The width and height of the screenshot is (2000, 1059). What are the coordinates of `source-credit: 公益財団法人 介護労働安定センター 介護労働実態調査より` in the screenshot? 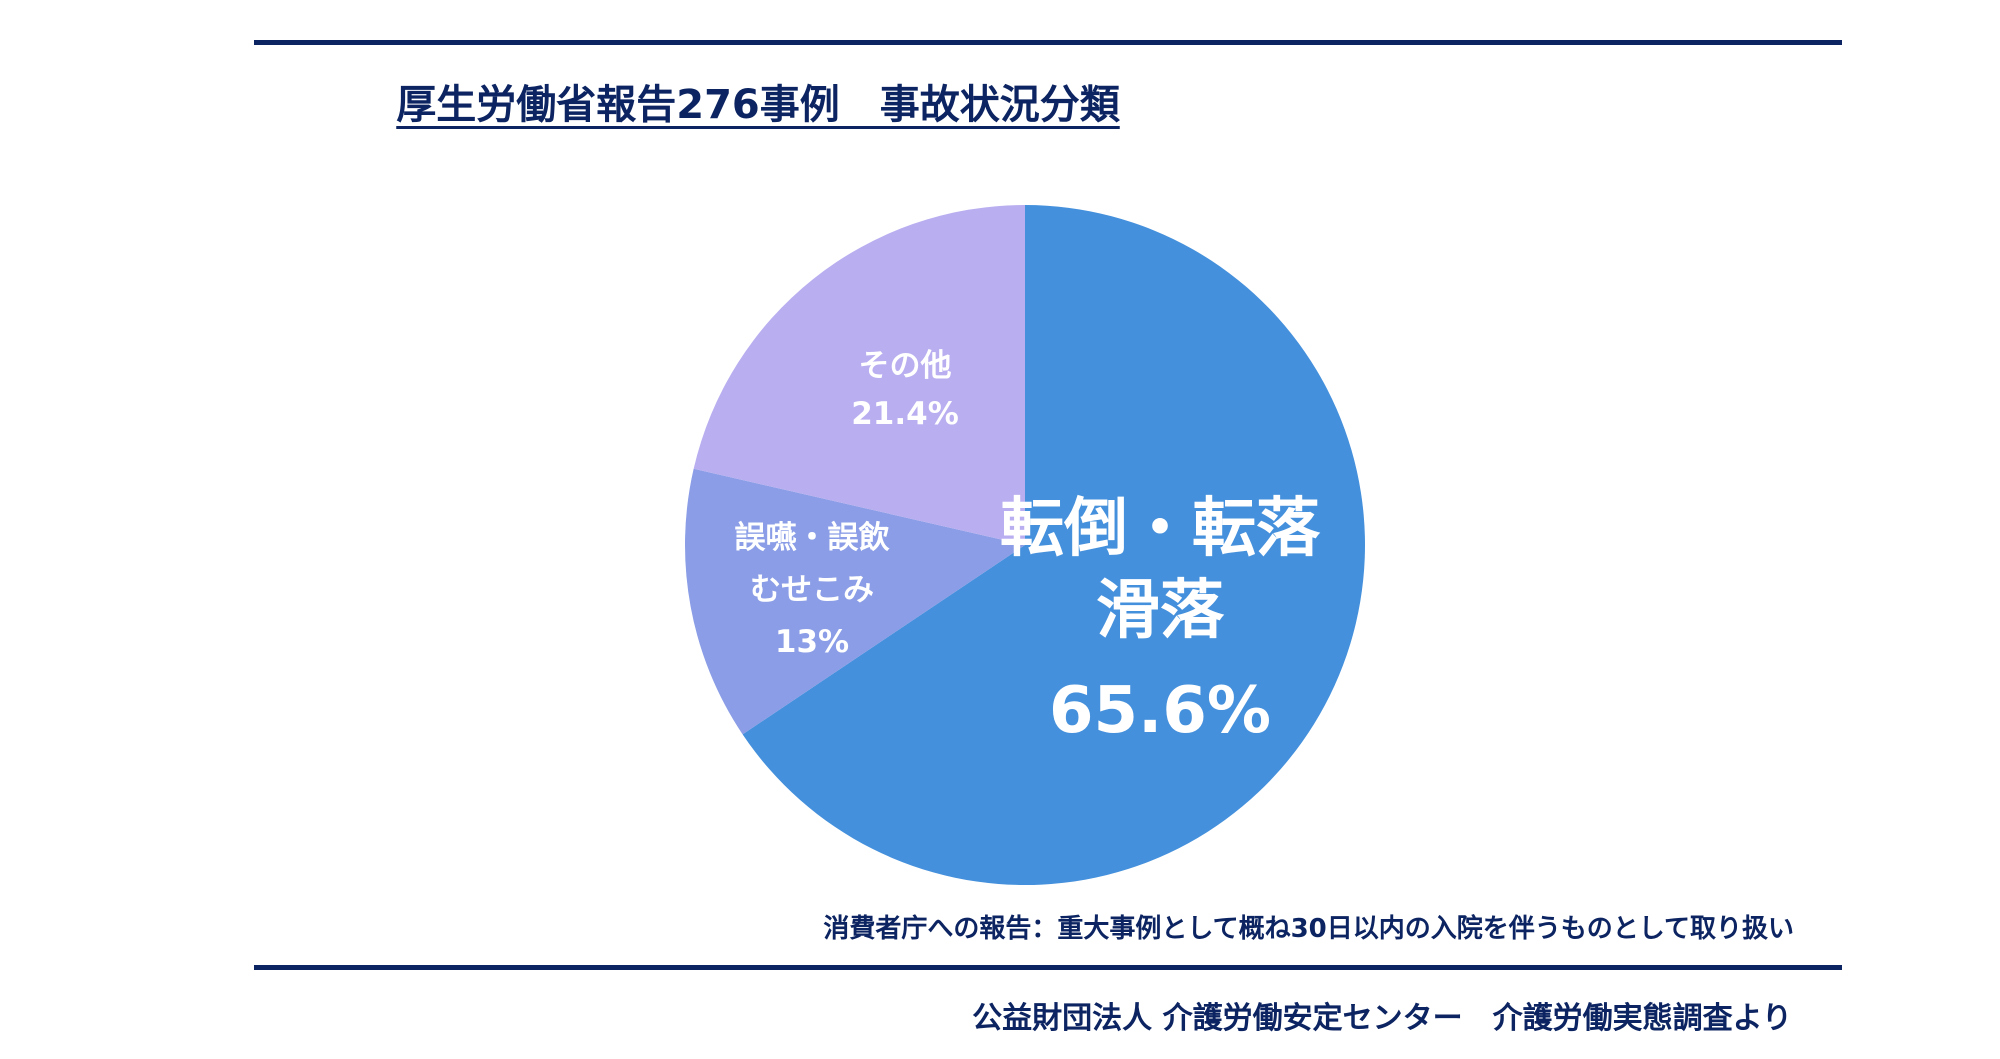 It's located at (1382, 1018).